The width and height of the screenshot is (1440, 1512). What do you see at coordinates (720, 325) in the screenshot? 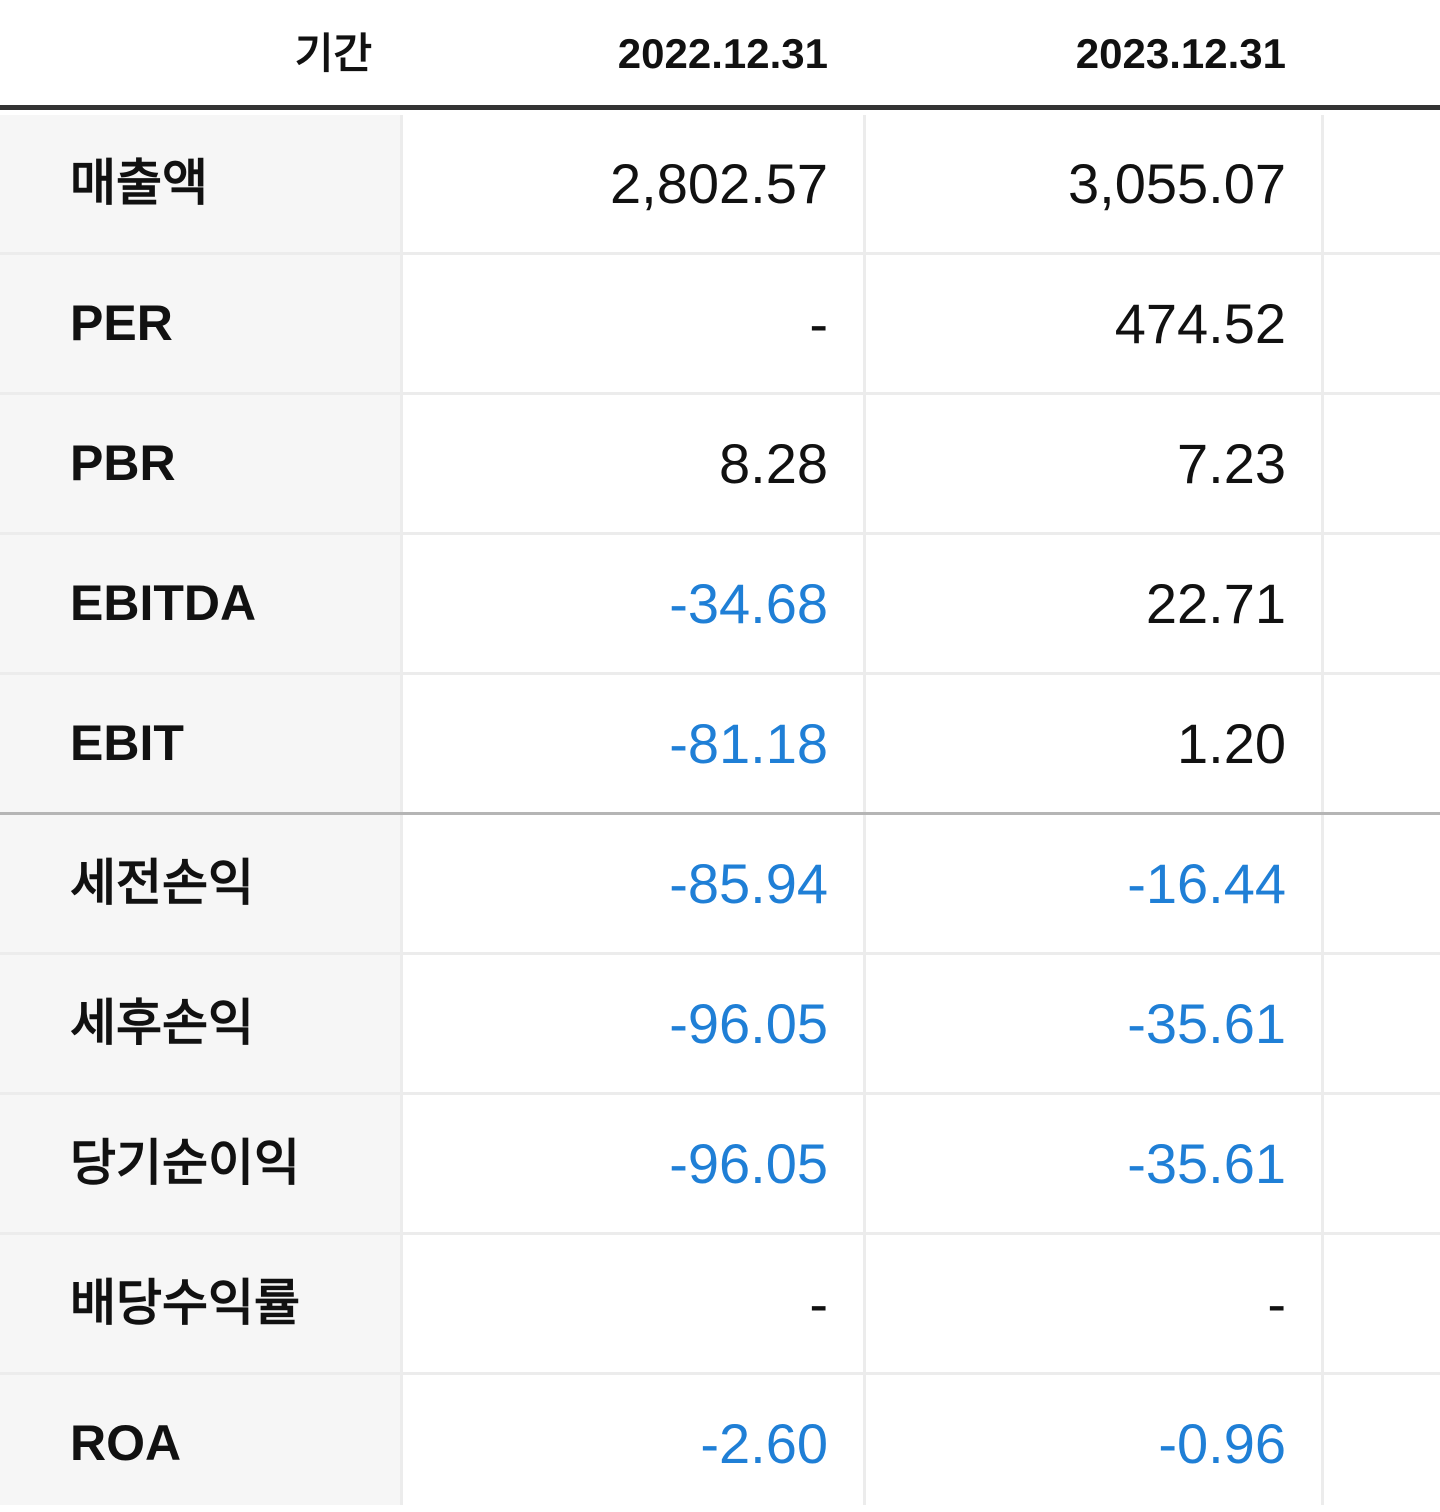
I see `table-row: PER - 474.52` at bounding box center [720, 325].